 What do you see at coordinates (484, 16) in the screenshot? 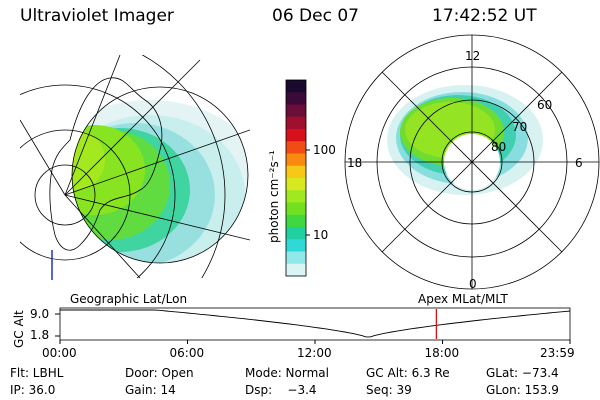
I see `image-time: 17:42:52 UT` at bounding box center [484, 16].